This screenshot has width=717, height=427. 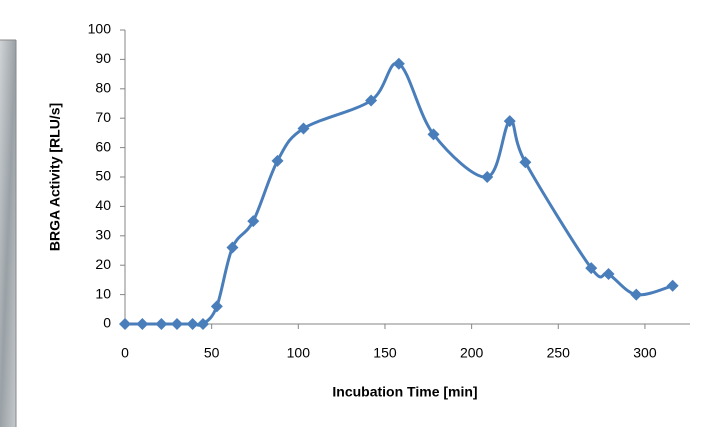 What do you see at coordinates (103, 293) in the screenshot?
I see `y-tick-label: 10` at bounding box center [103, 293].